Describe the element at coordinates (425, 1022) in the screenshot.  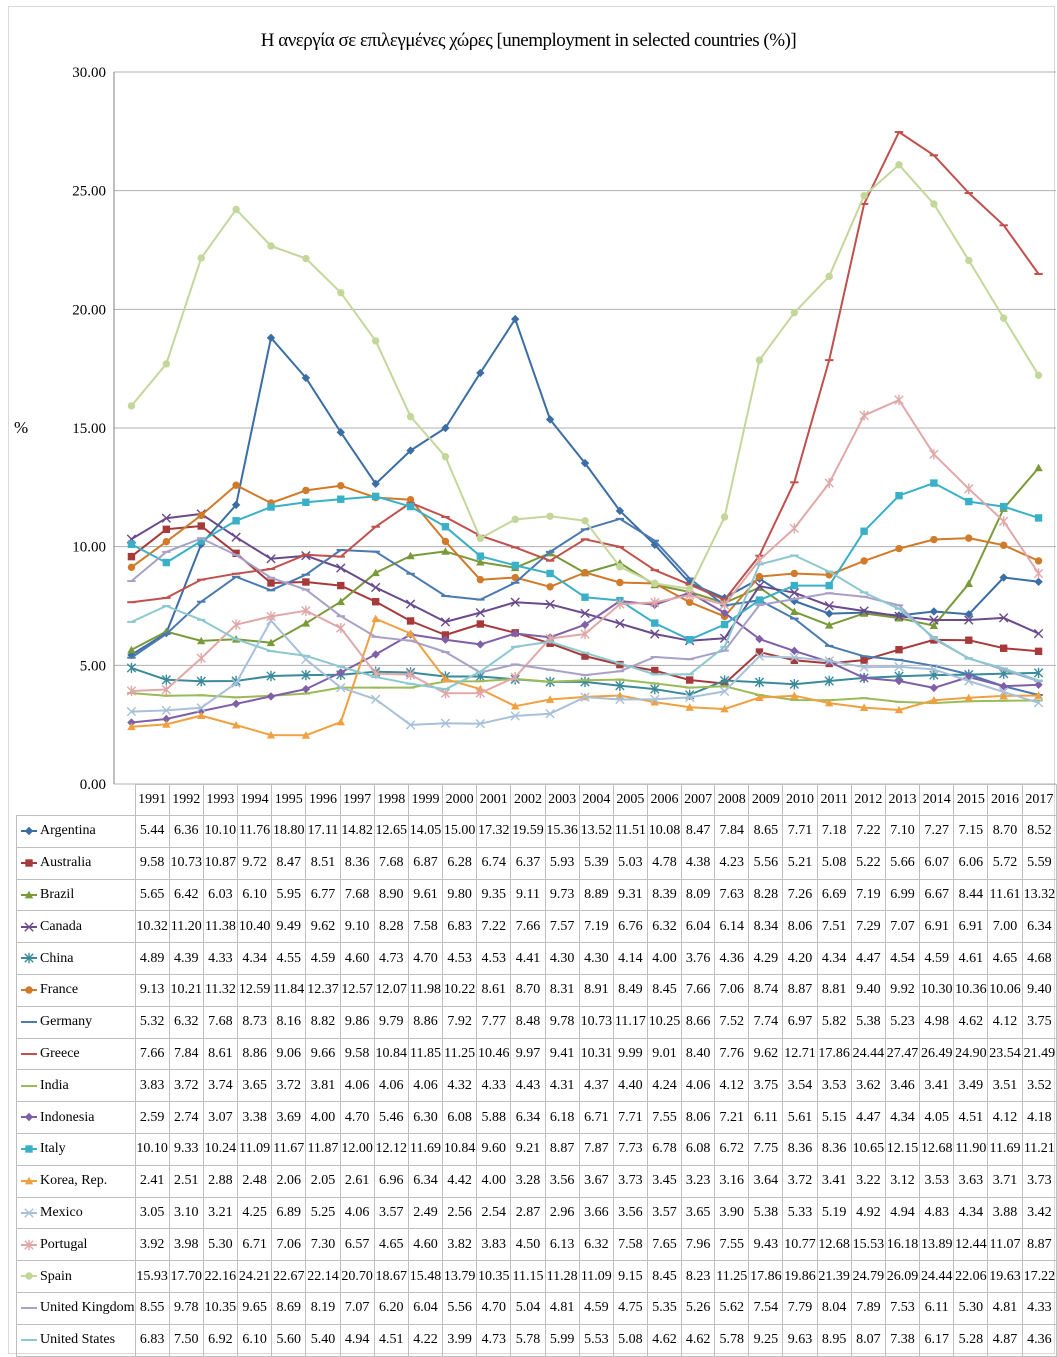
I see `table-cell: 8.86` at that location.